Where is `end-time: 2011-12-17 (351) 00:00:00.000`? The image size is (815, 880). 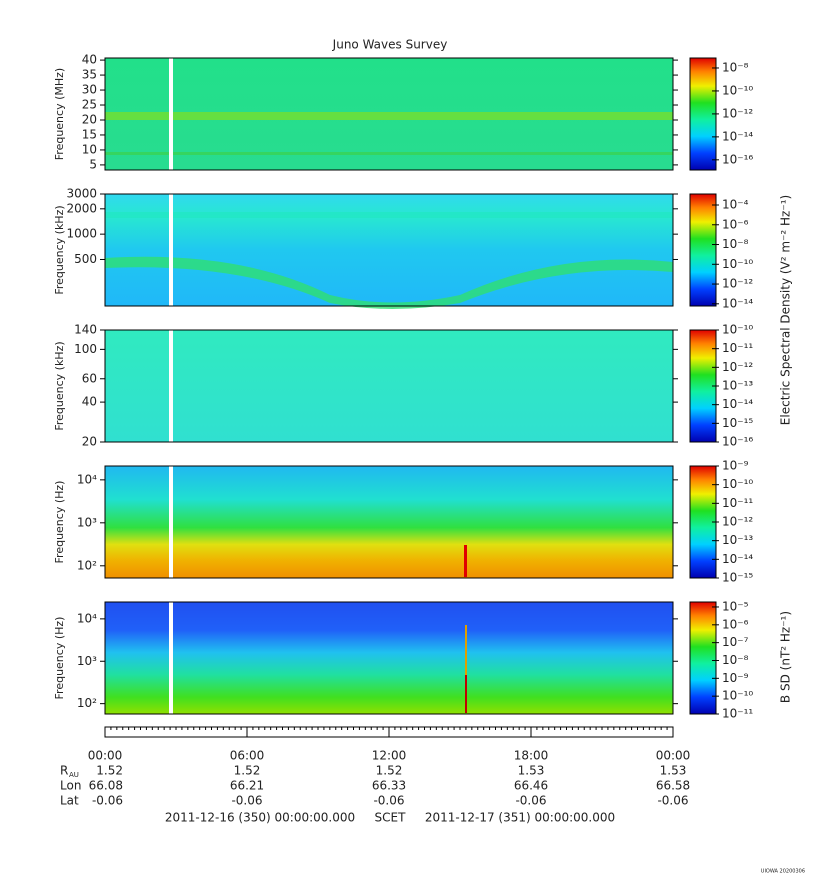
end-time: 2011-12-17 (351) 00:00:00.000 is located at coordinates (520, 818).